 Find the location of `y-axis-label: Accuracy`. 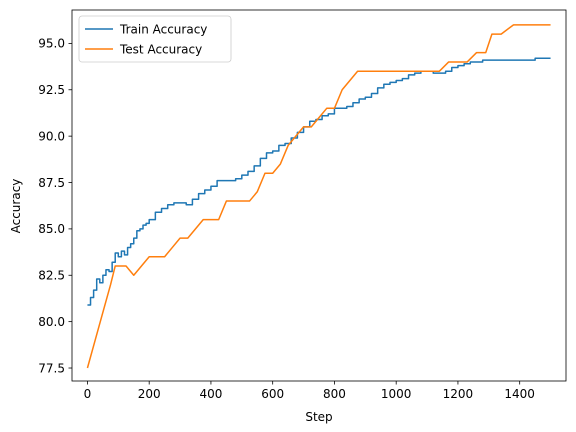

y-axis-label: Accuracy is located at coordinates (16, 206).